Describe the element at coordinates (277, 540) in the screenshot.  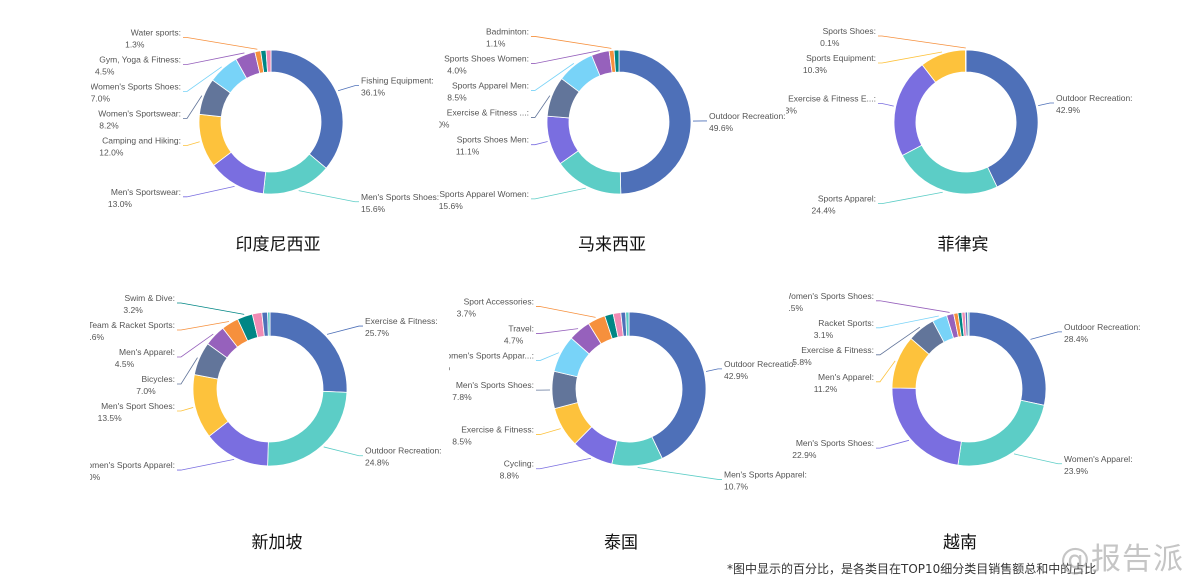
I see `chart-title: 新加坡` at that location.